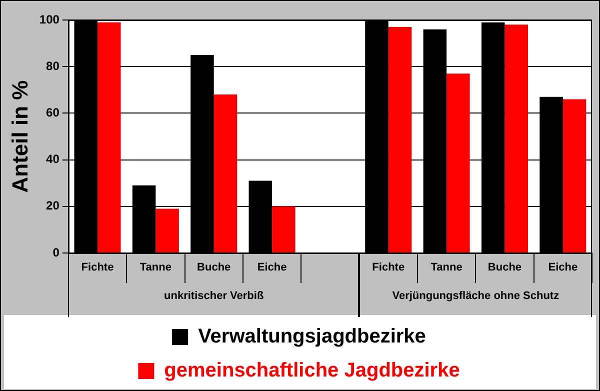 The height and width of the screenshot is (391, 600). Describe the element at coordinates (53, 159) in the screenshot. I see `y-tick-label: 40` at that location.